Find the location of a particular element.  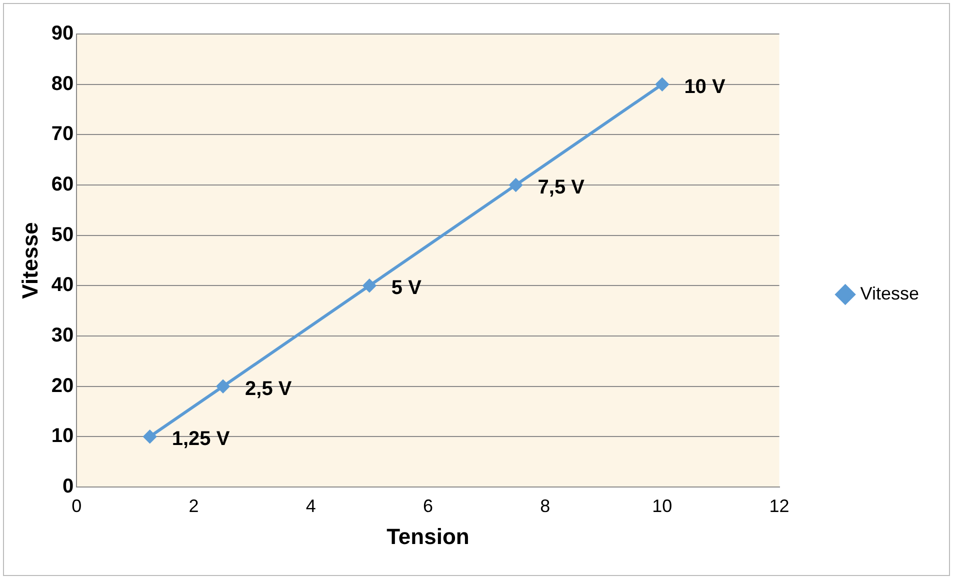

legend-label: Vitesse is located at coordinates (889, 293).